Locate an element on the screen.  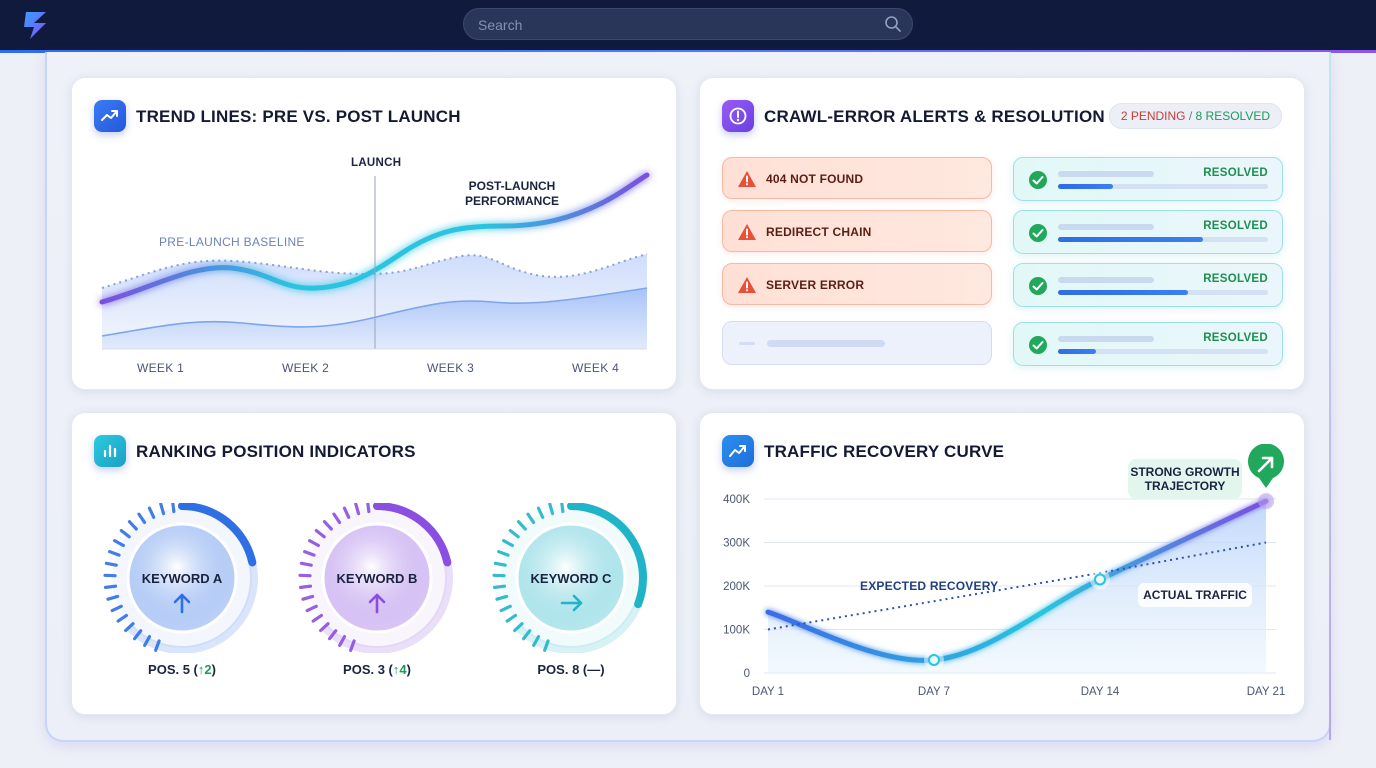
launch-label: LAUNCH is located at coordinates (376, 163).